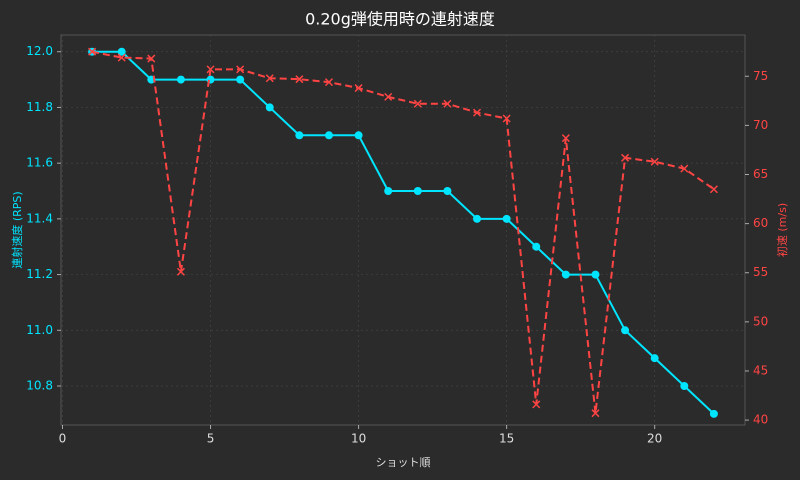  What do you see at coordinates (39, 107) in the screenshot?
I see `y-tick-label: 11.8` at bounding box center [39, 107].